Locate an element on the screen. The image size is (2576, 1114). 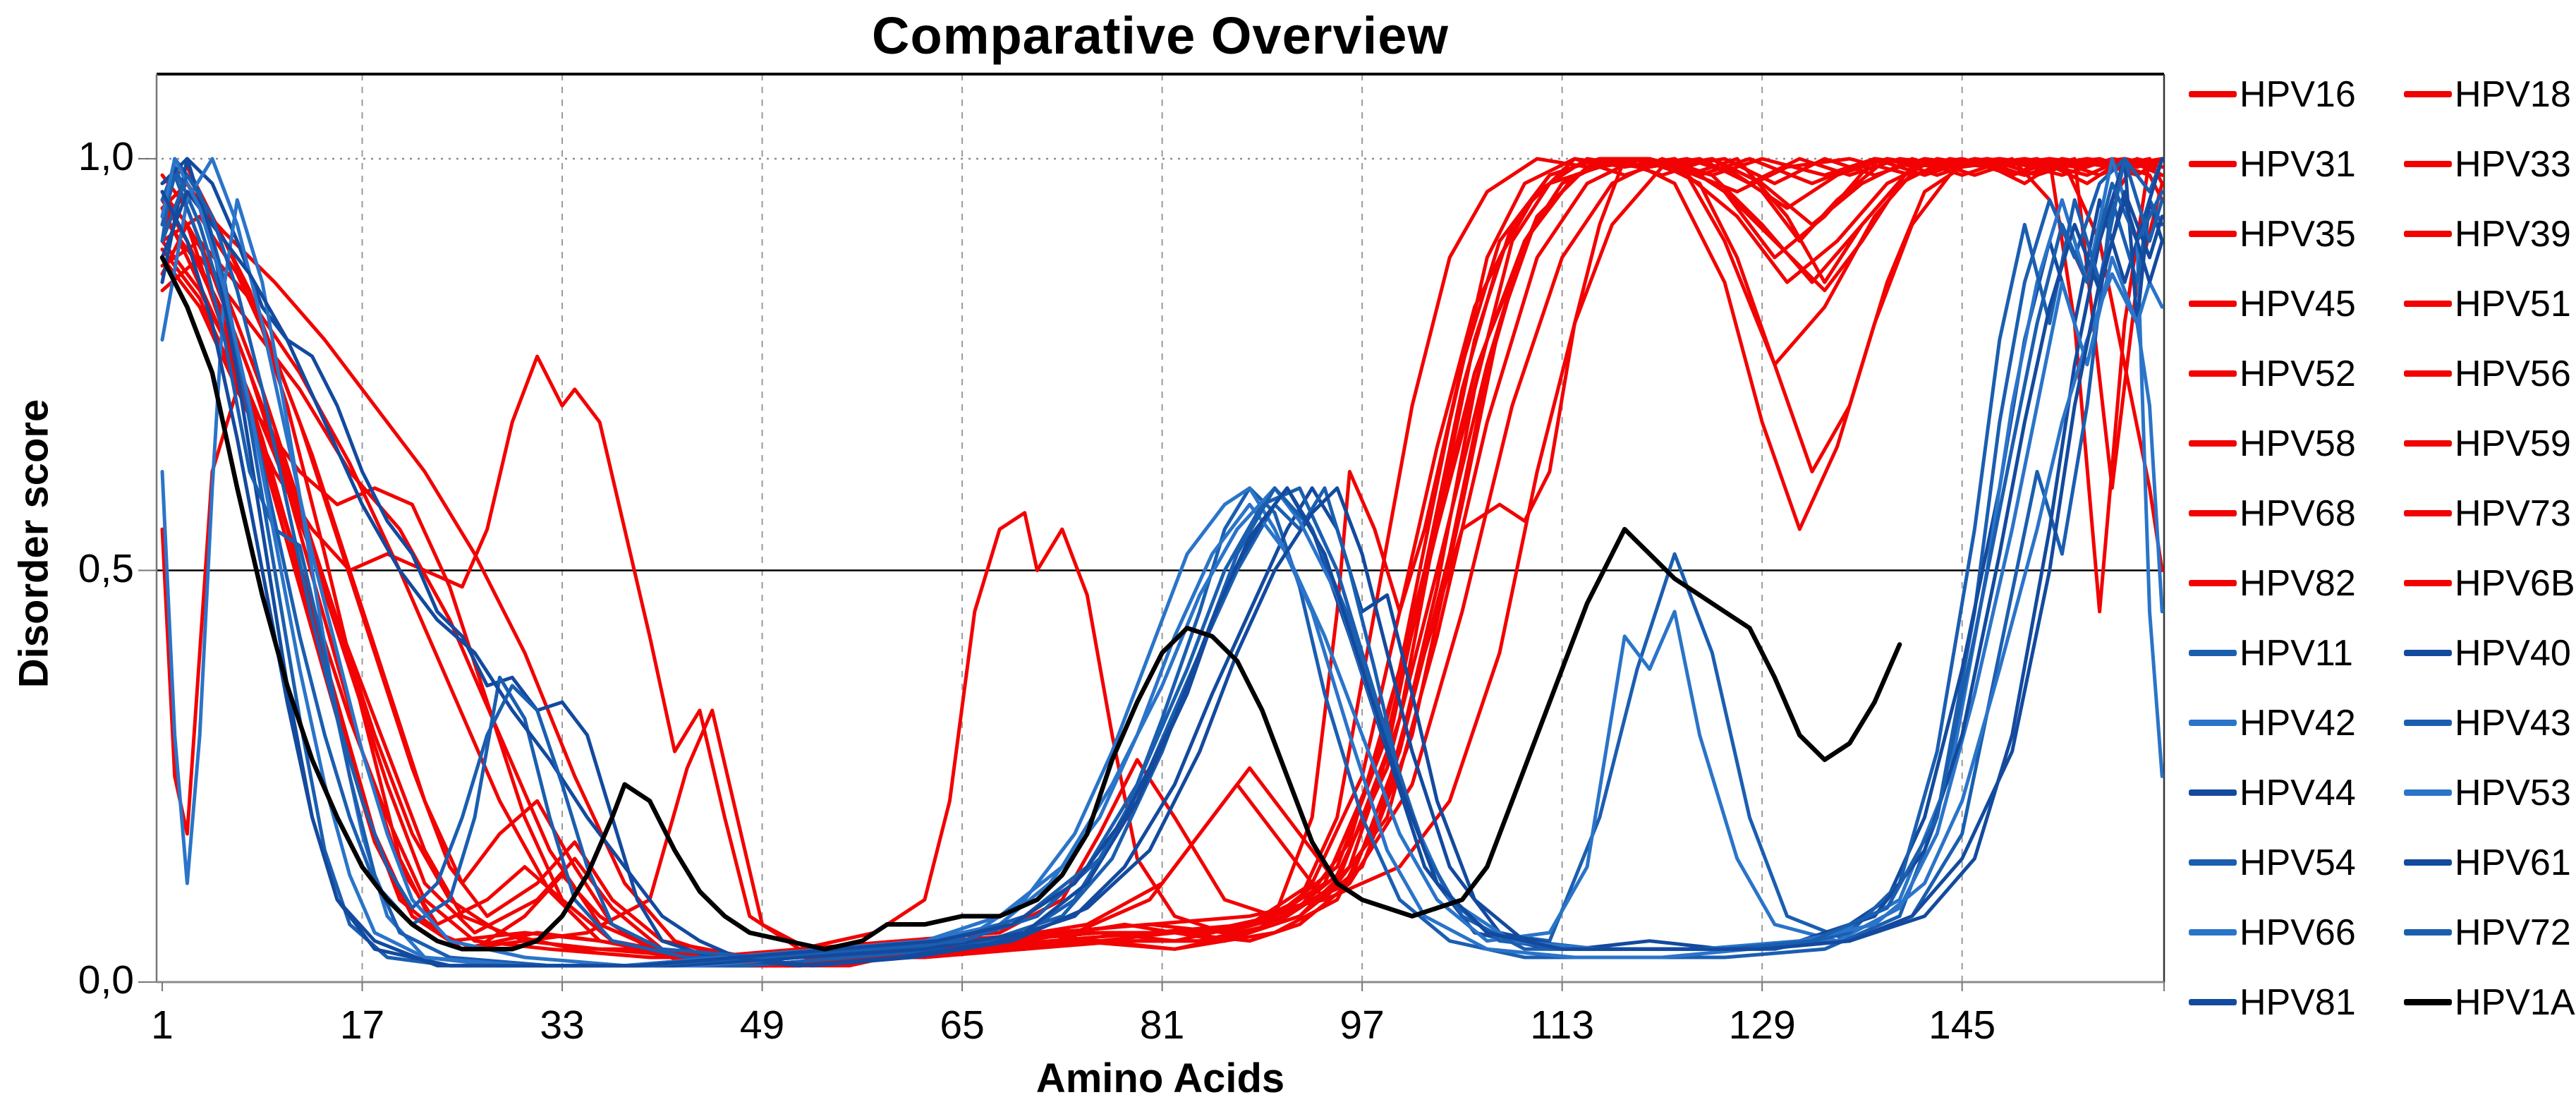
legend-label: HPV82 is located at coordinates (2298, 583).